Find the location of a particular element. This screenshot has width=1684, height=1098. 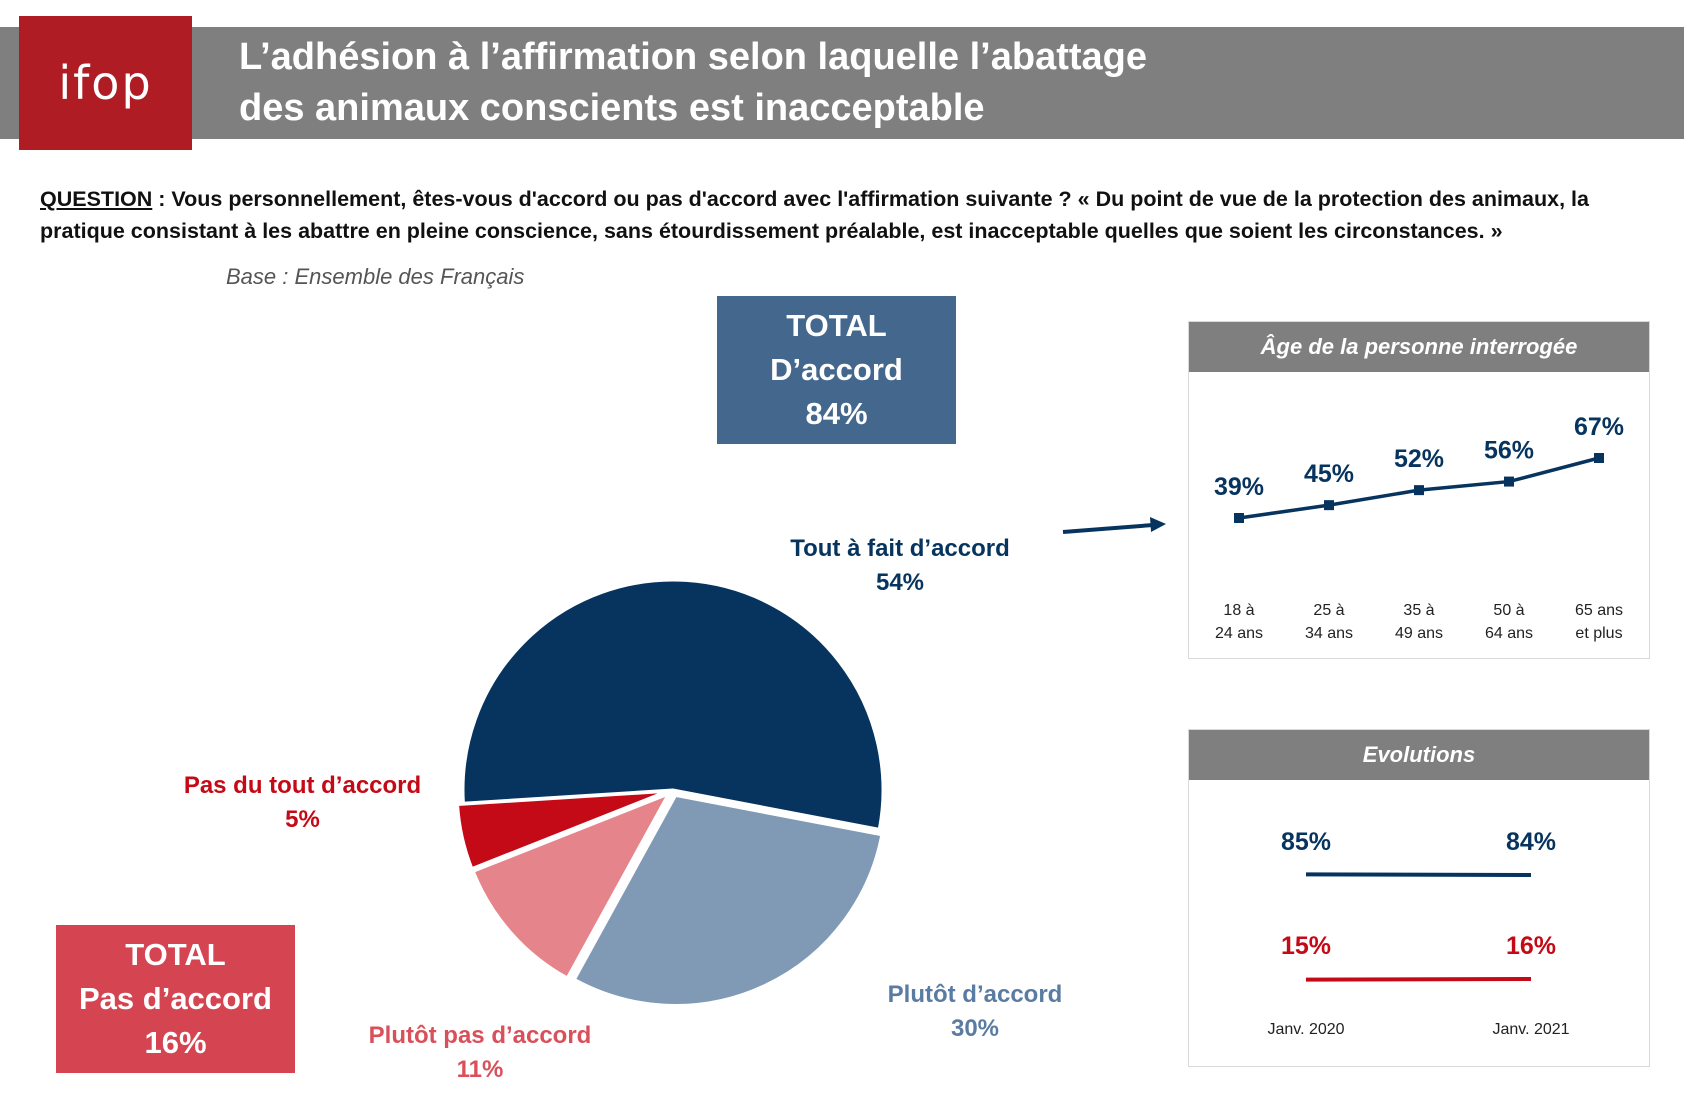

age-panel-title: Âge de la personne interrogée is located at coordinates (1419, 347).